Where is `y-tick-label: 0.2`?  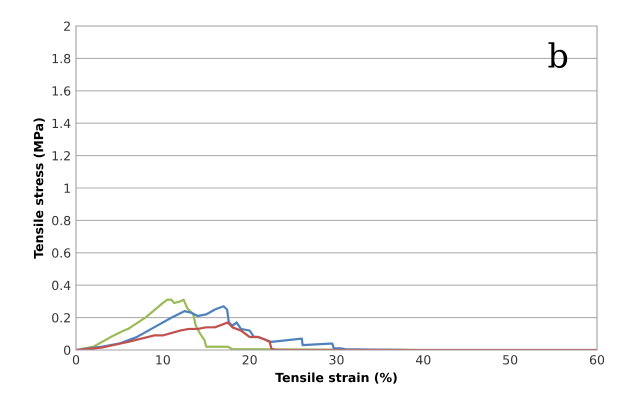
y-tick-label: 0.2 is located at coordinates (61, 318).